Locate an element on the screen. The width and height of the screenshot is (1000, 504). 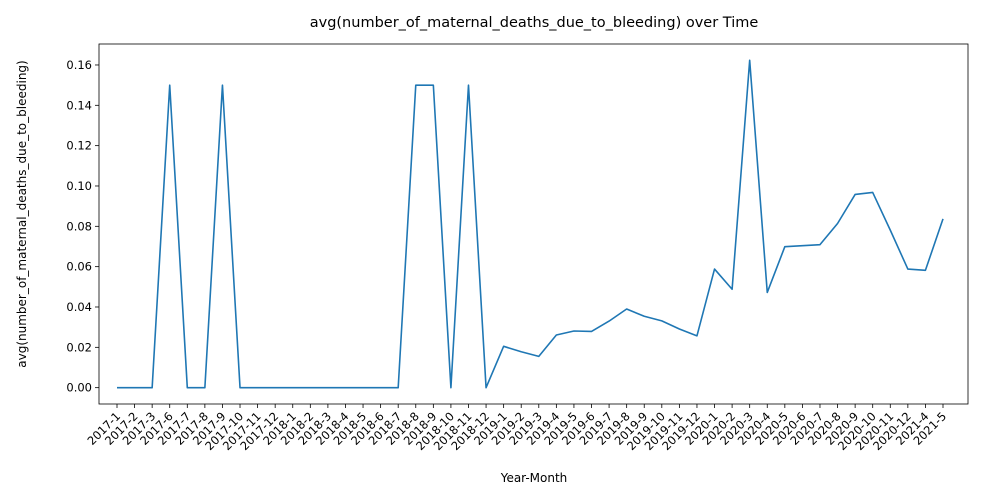
y-axis: 0.00 0.02 0.04 0.06 0.08 0.10 0.12 0.14 0.16 is located at coordinates (82, 226).